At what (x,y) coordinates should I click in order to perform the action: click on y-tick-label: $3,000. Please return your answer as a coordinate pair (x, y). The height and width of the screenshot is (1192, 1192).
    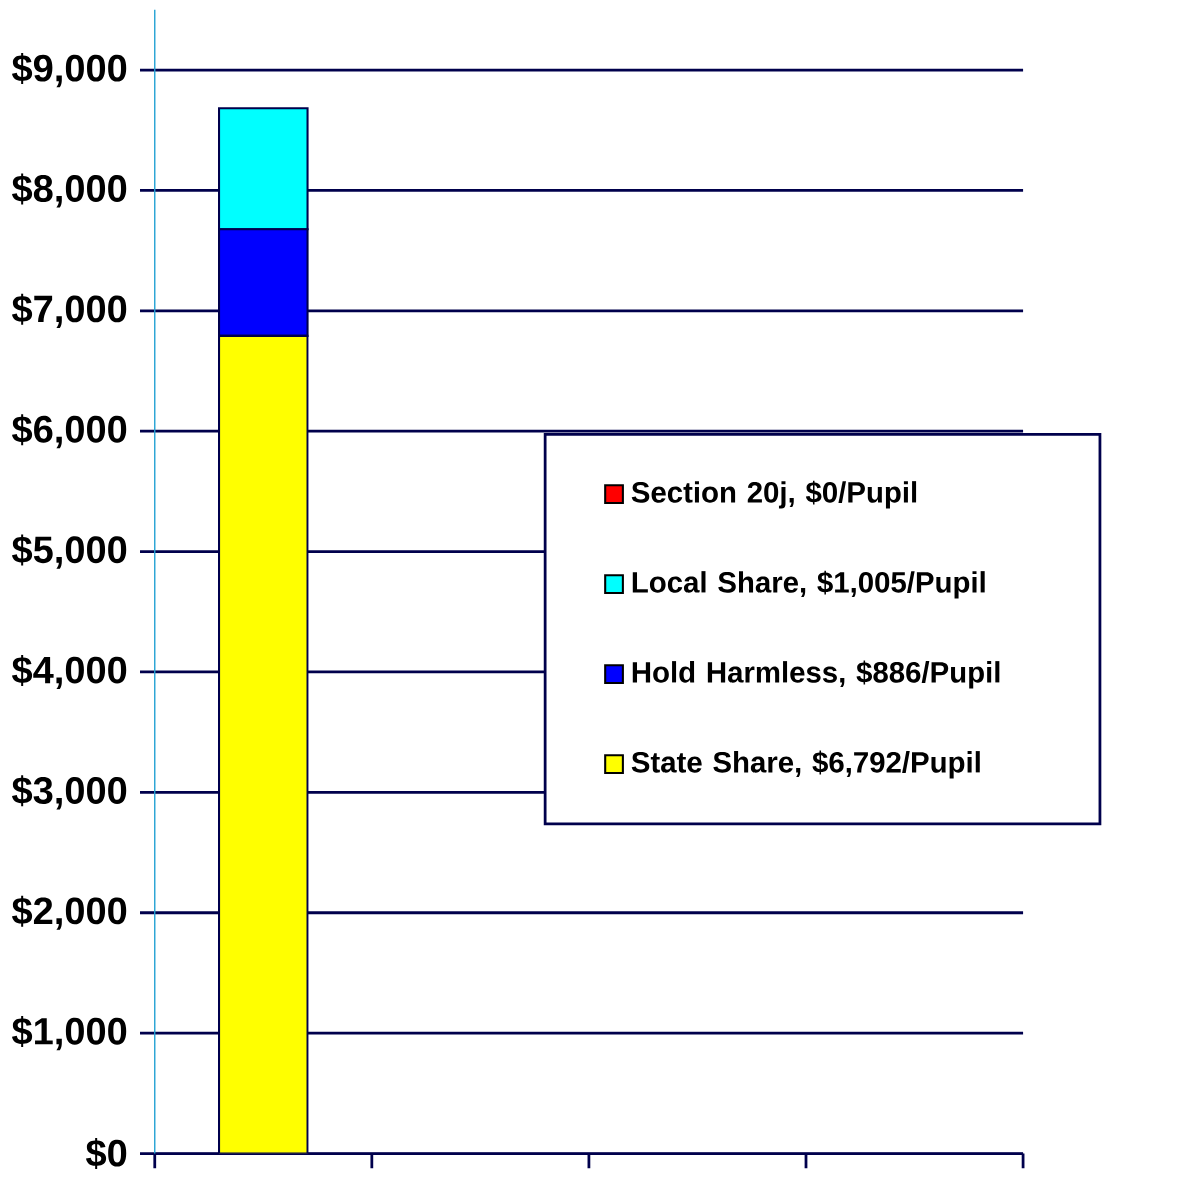
    Looking at the image, I should click on (69, 792).